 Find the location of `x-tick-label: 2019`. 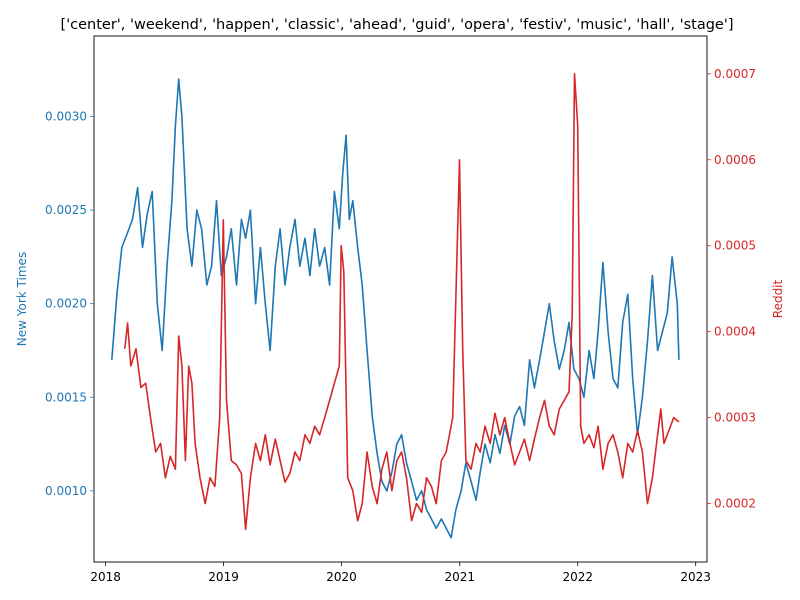

x-tick-label: 2019 is located at coordinates (223, 577).